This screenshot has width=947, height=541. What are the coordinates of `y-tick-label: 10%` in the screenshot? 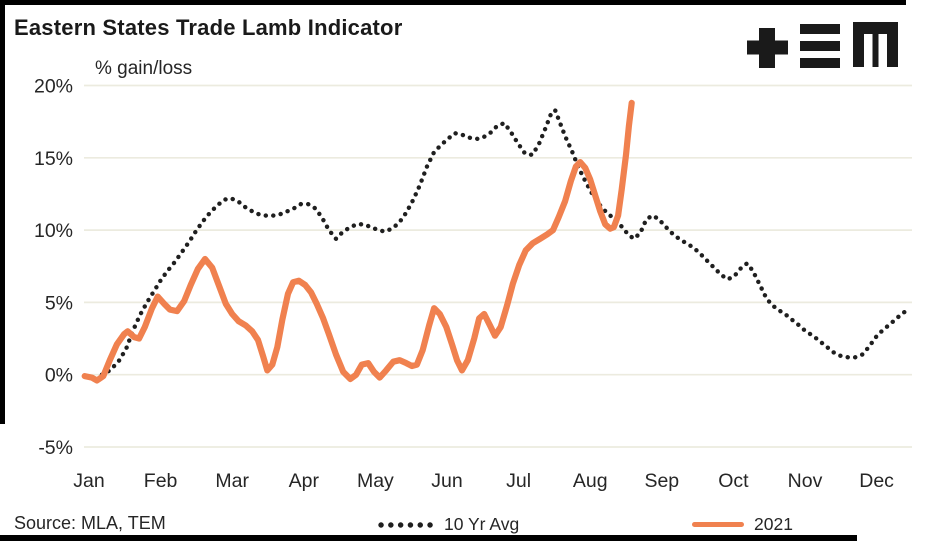 It's located at (53, 231).